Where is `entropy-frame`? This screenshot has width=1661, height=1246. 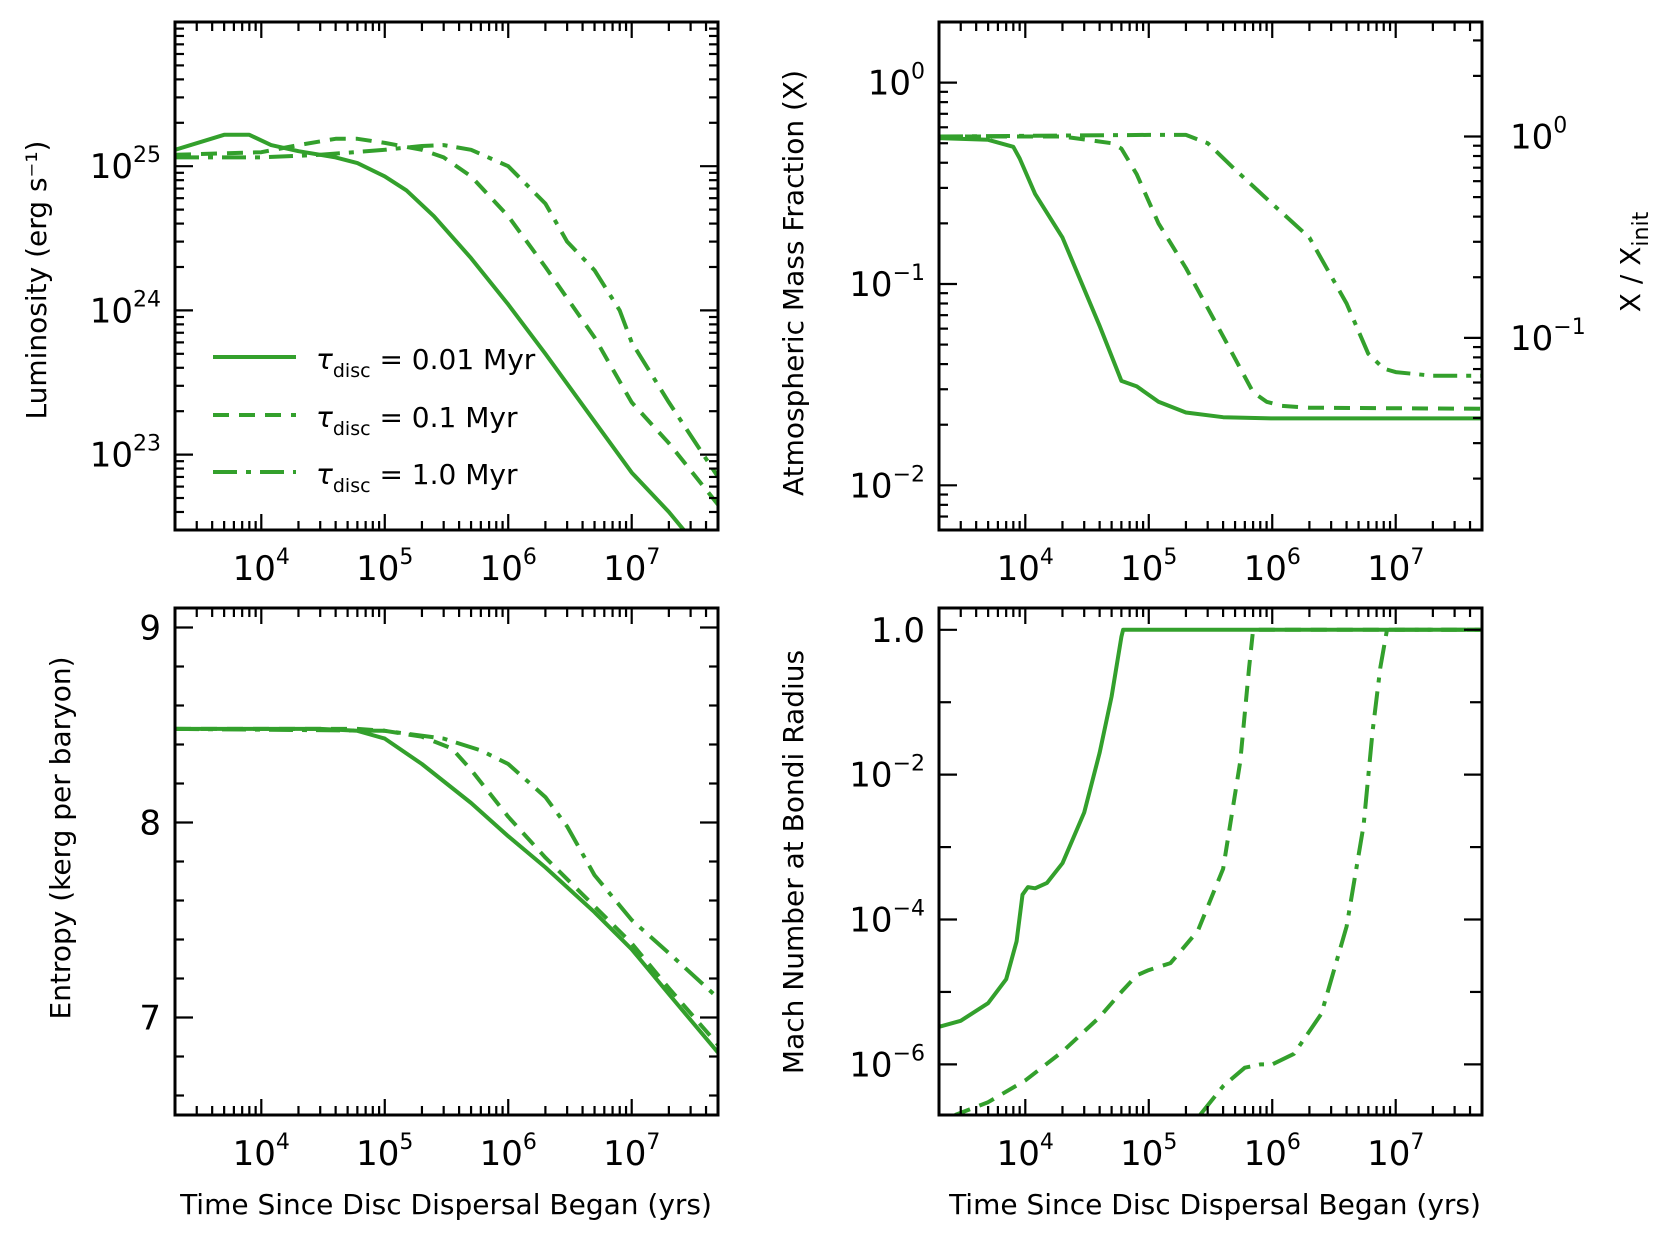
entropy-frame is located at coordinates (446, 861).